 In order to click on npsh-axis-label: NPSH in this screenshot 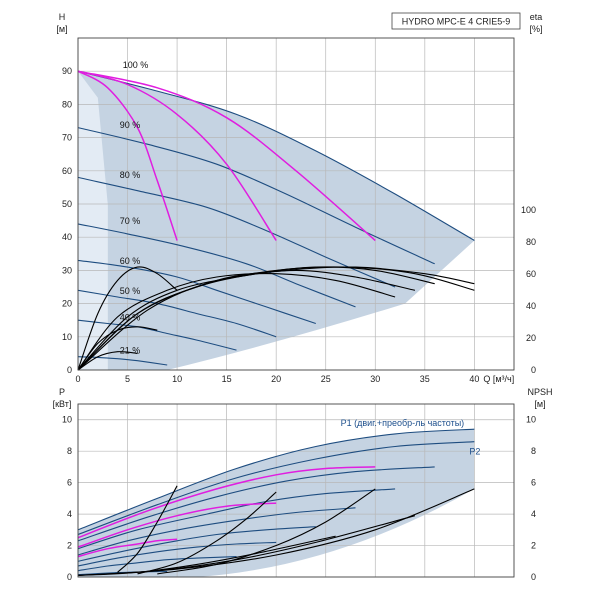, I will do `click(539, 392)`.